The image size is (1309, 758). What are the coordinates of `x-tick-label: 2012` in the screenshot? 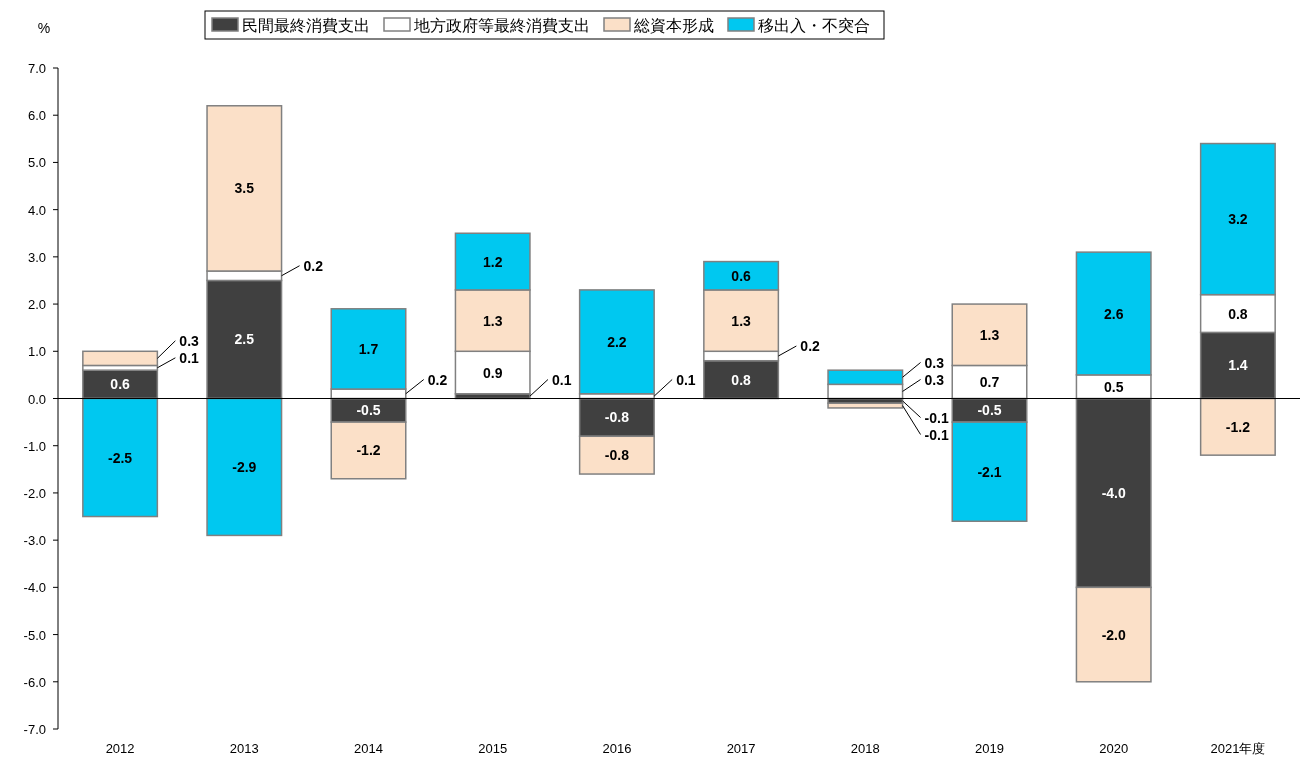 It's located at (120, 748).